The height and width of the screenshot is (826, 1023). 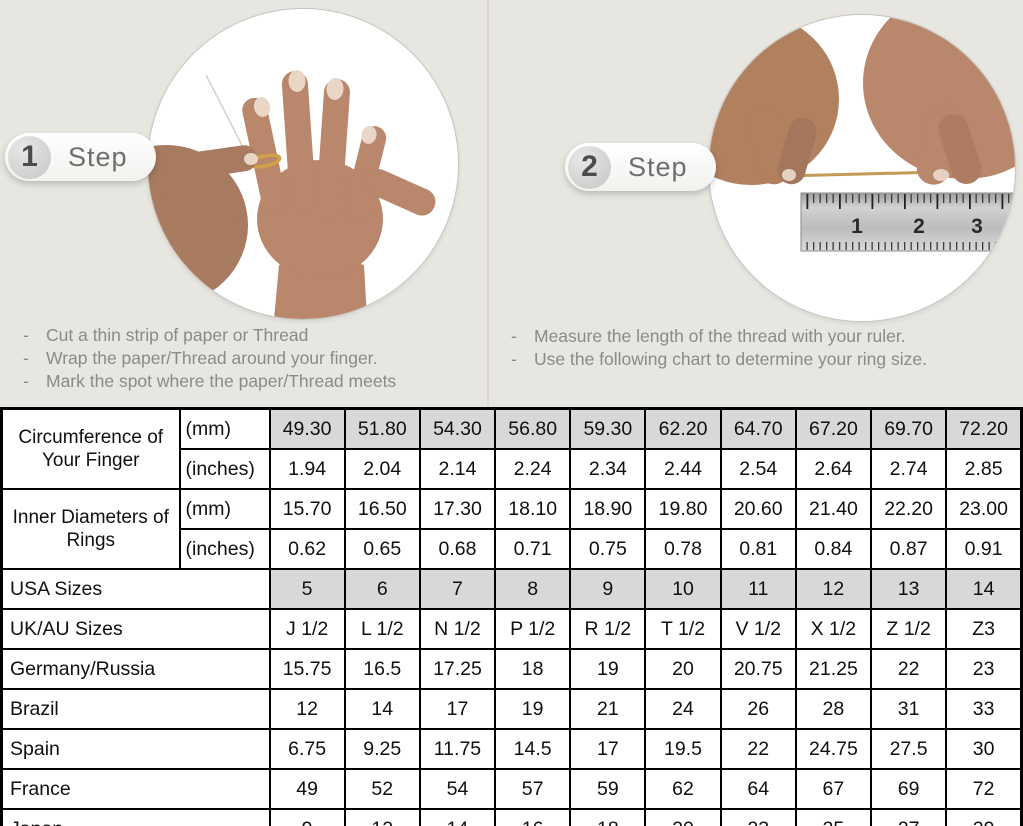 I want to click on table-row: Brazil 12 14 17 19 21 24 26 28 31 33, so click(x=511, y=709).